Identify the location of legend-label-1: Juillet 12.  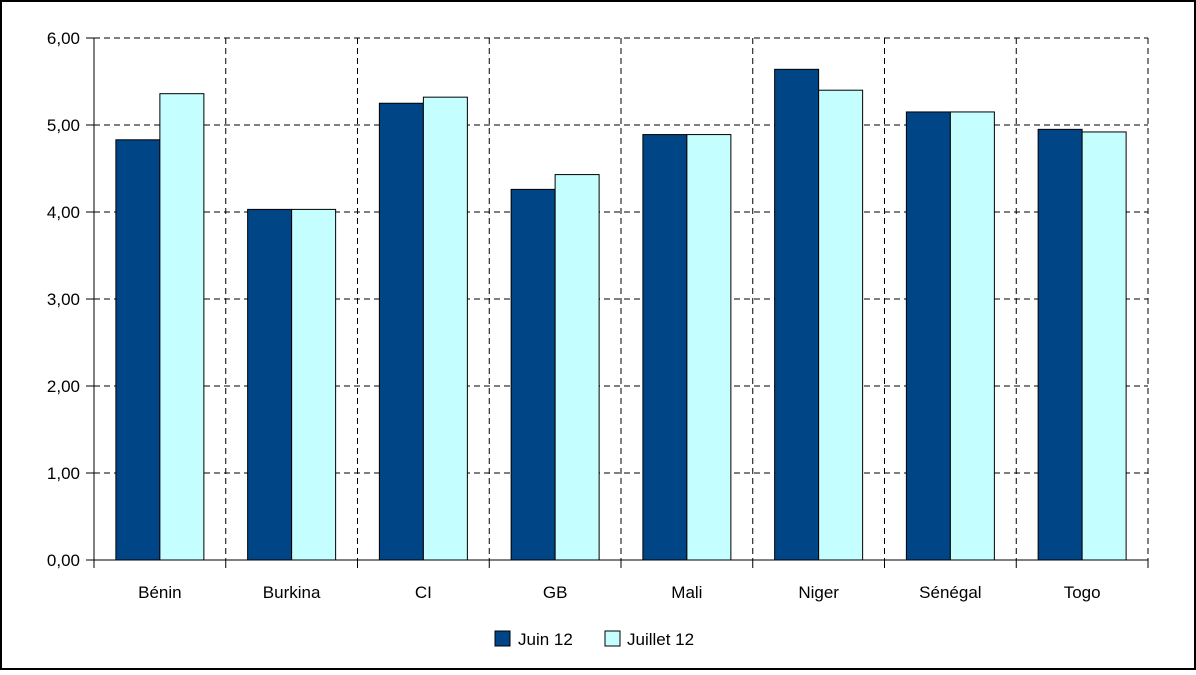
(660, 639).